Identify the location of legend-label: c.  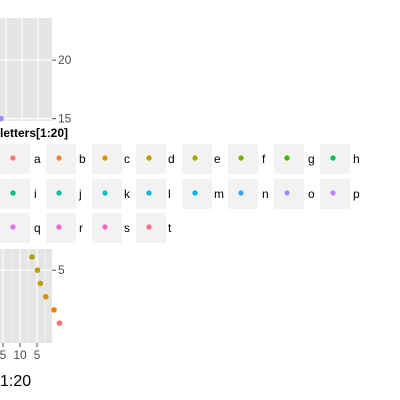
(127, 159).